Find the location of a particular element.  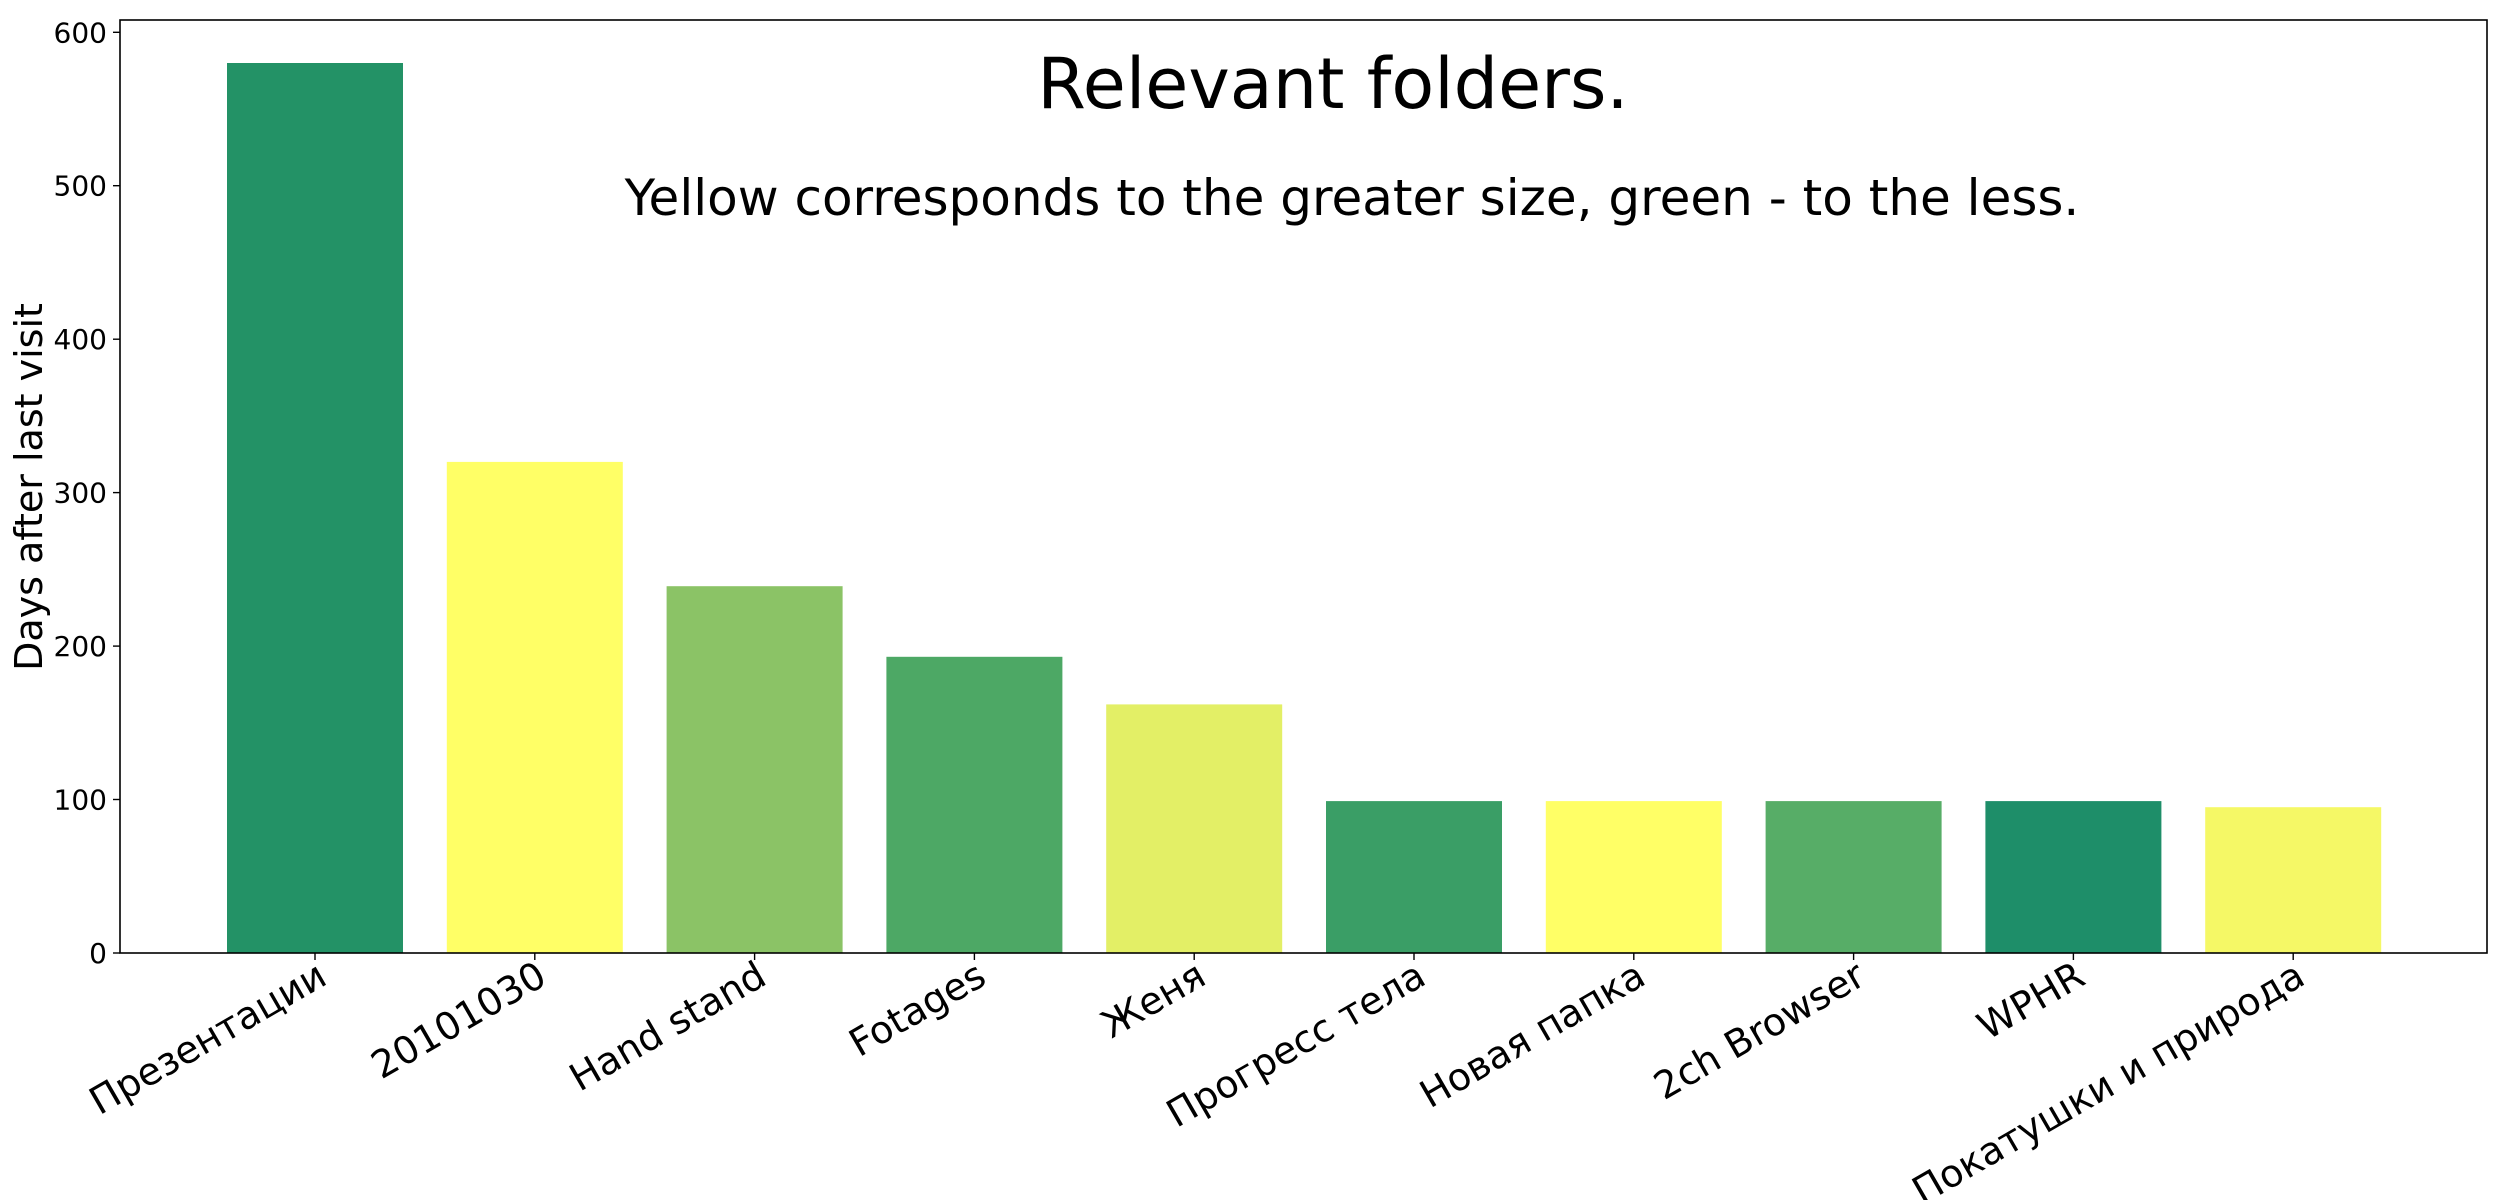

x-tick-label: 2ch Browser is located at coordinates (1759, 1031).